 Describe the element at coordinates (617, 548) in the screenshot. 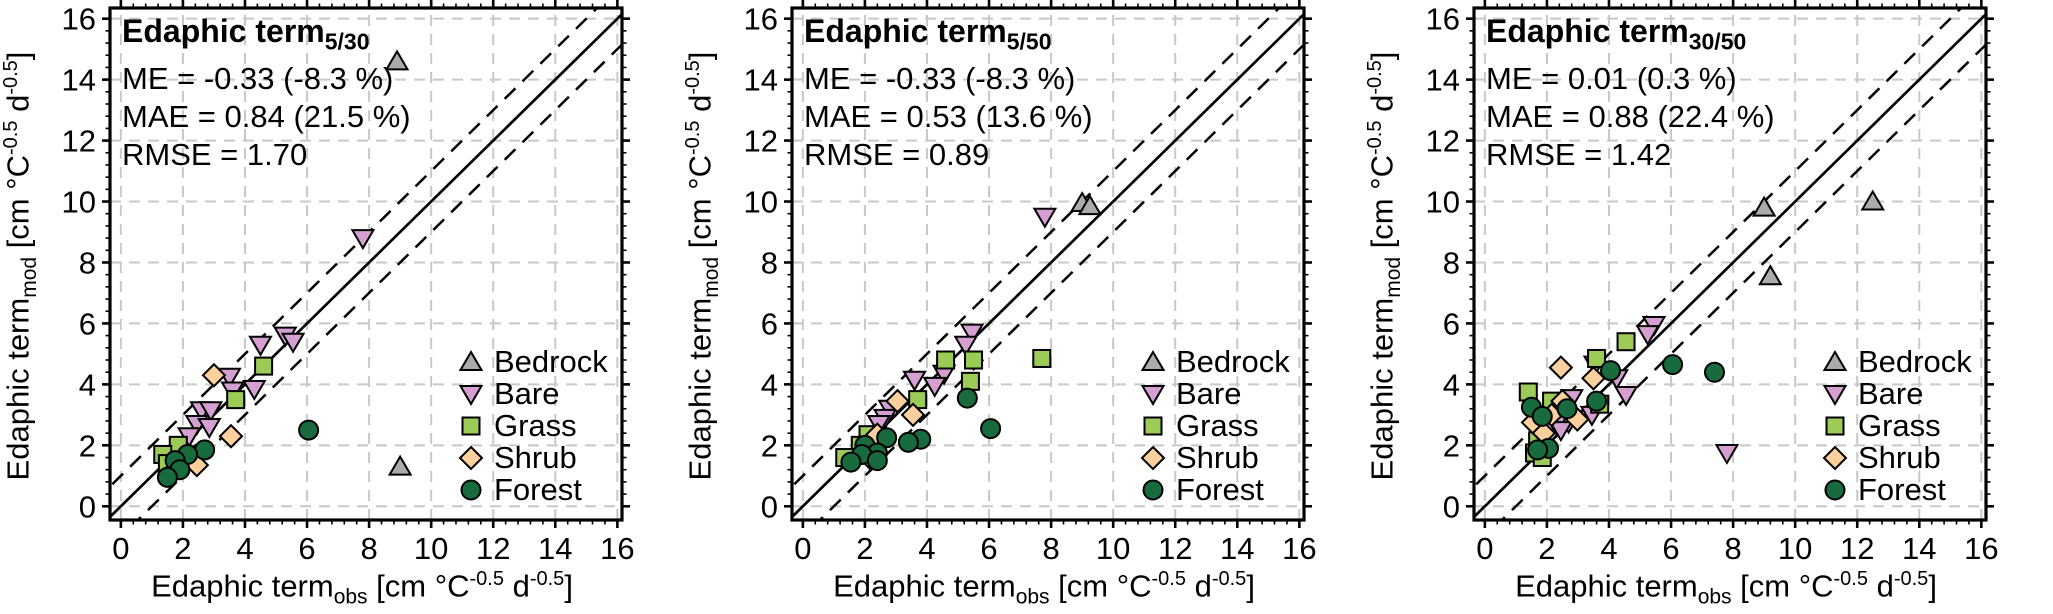

I see `x-tick-label: 16` at that location.